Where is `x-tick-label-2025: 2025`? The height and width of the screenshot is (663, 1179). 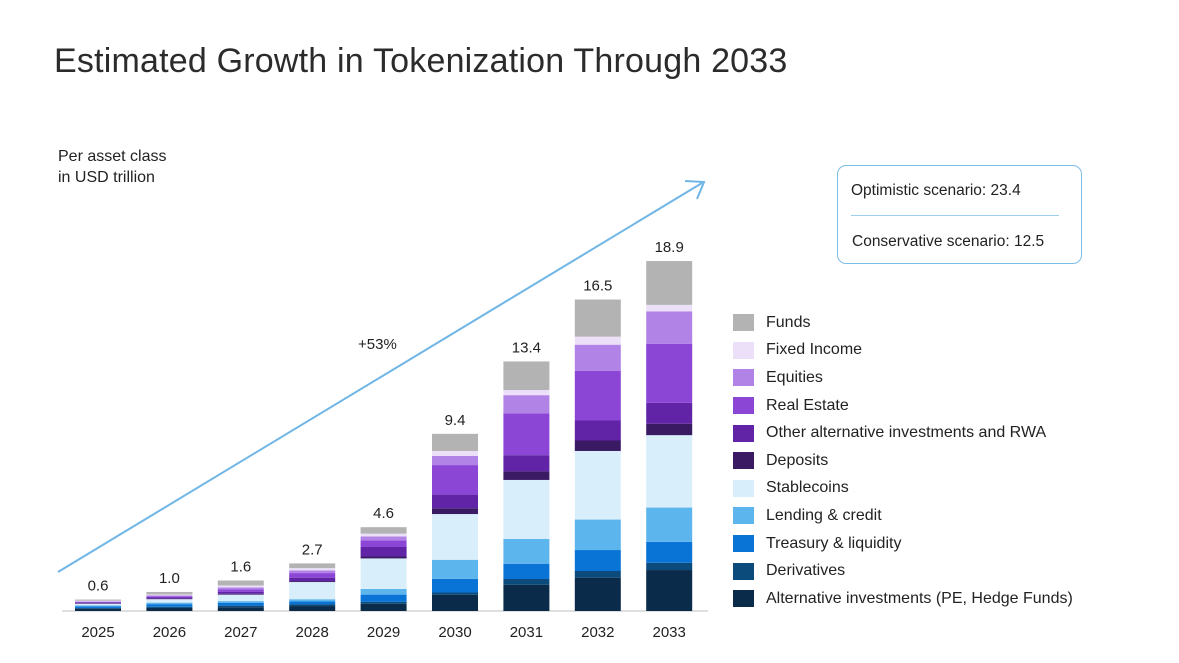 x-tick-label-2025: 2025 is located at coordinates (97, 632).